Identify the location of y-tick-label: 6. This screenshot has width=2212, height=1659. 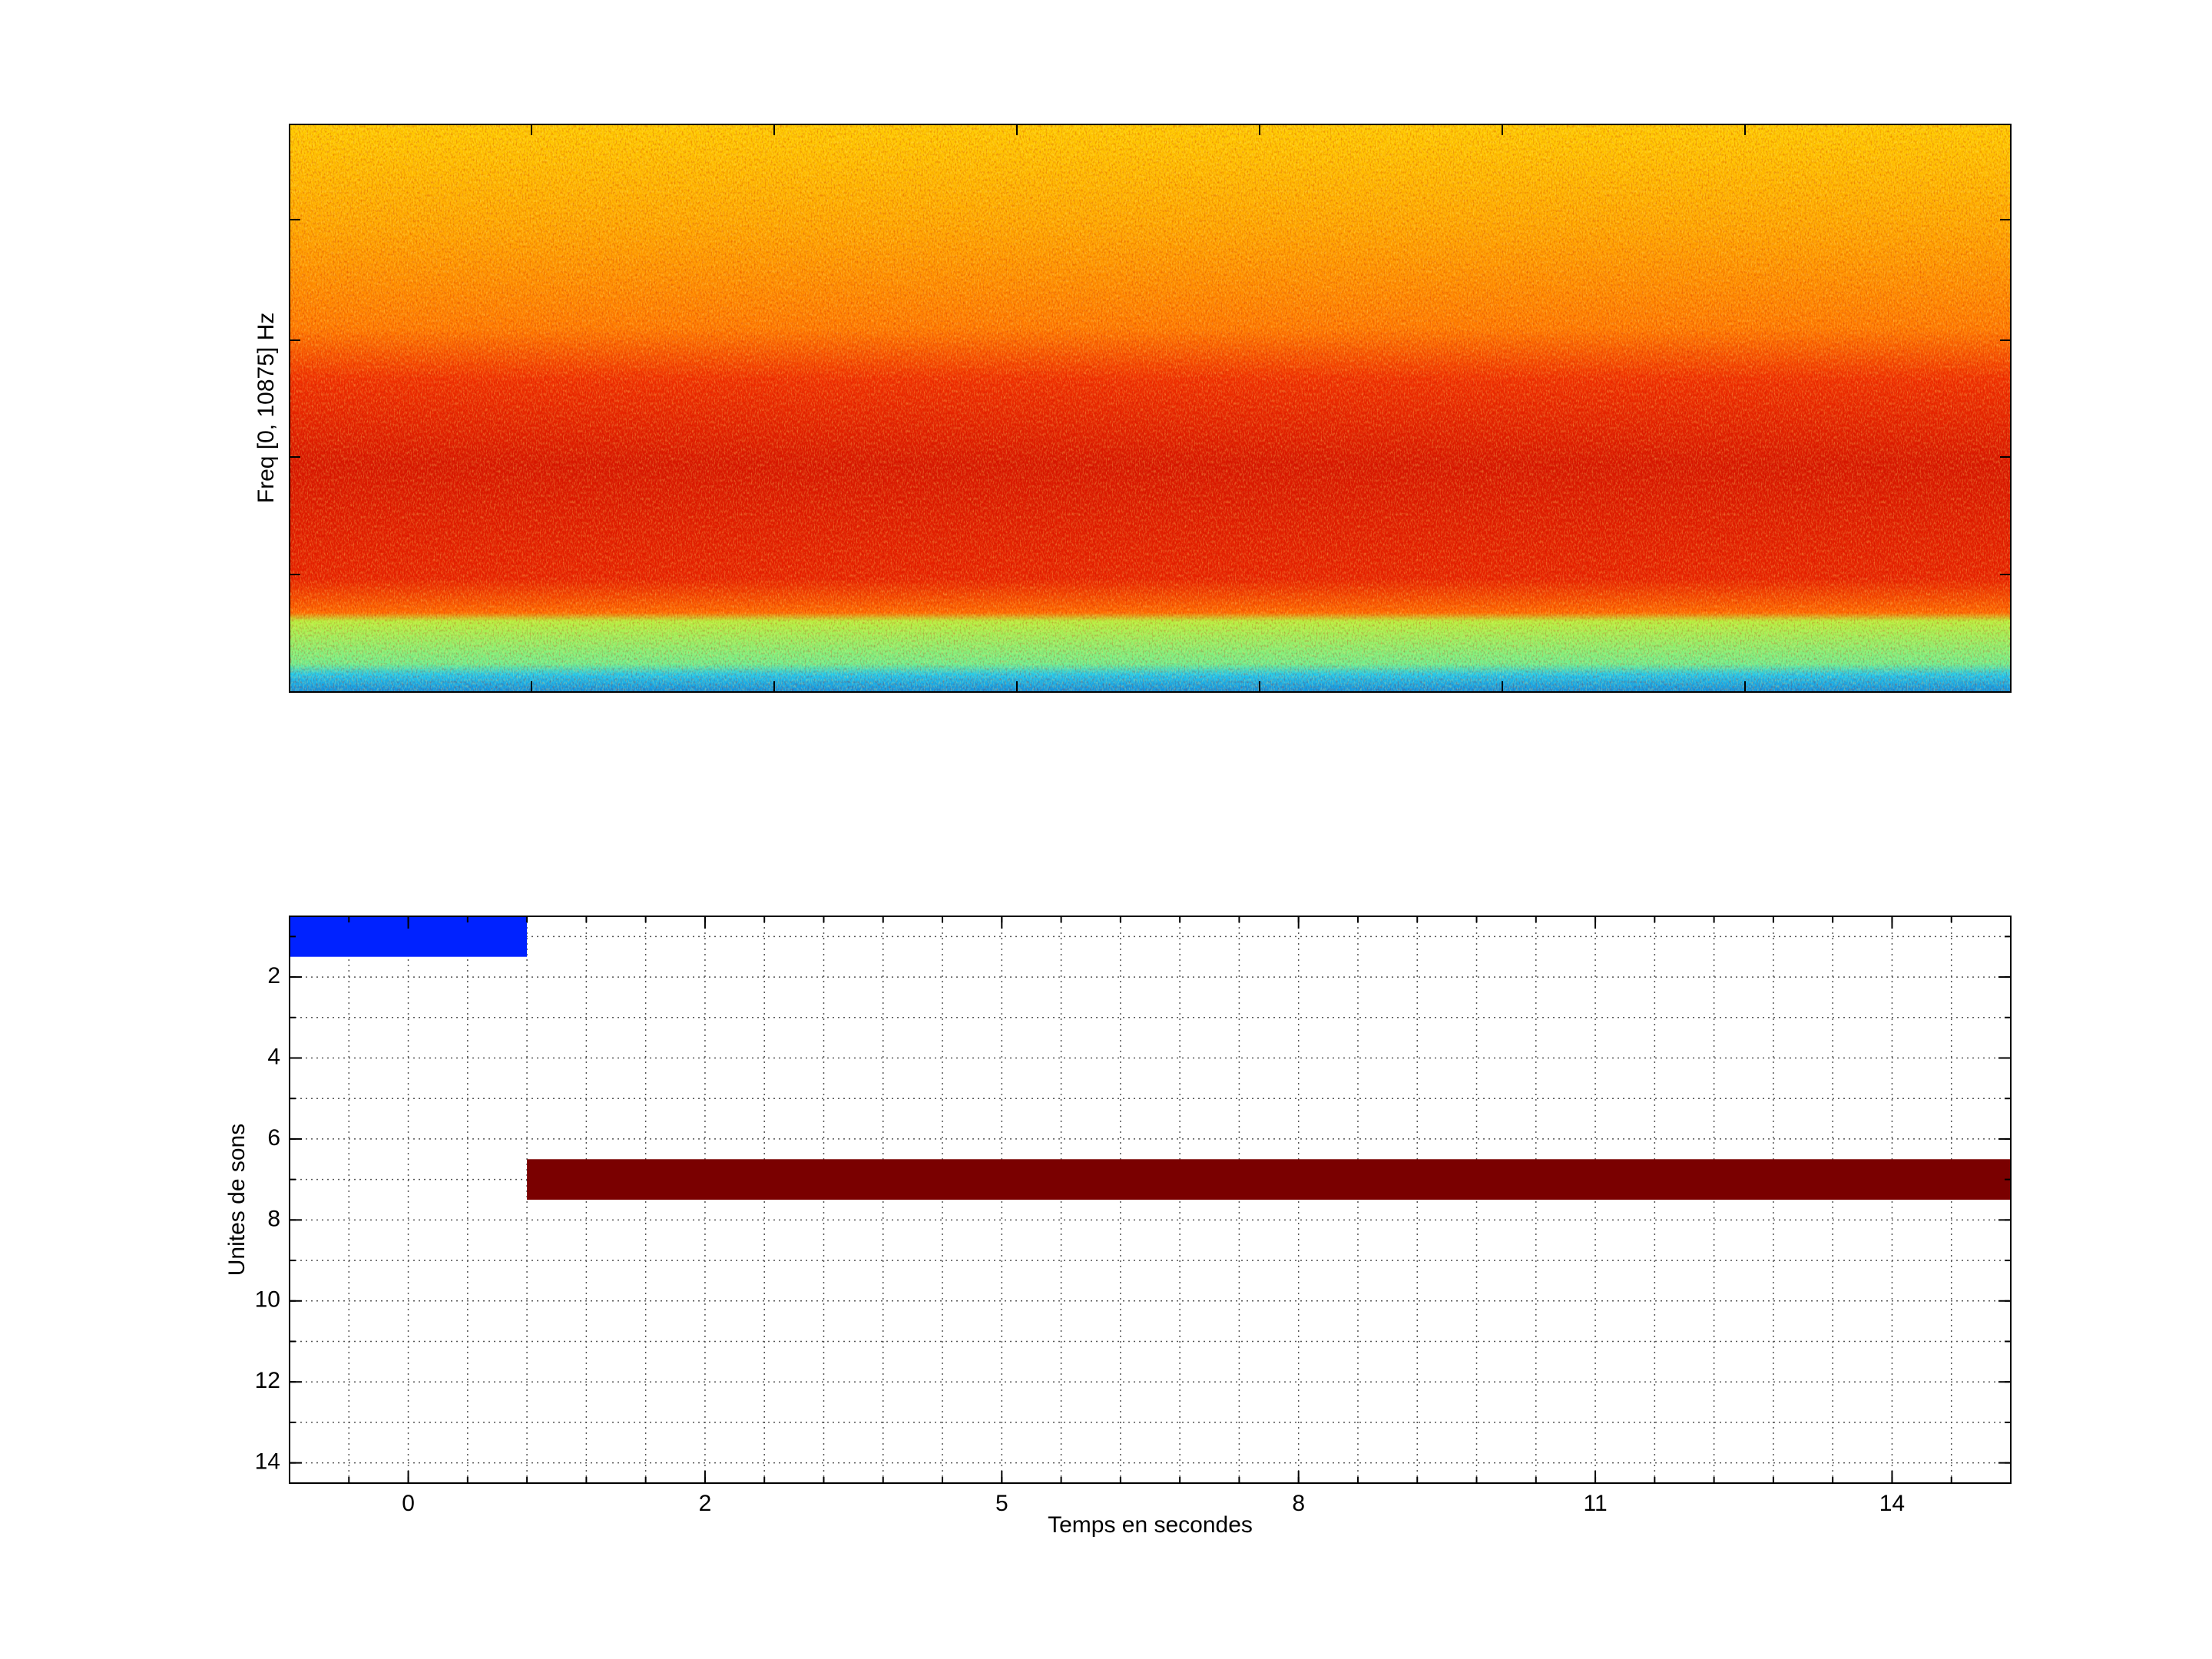
(273, 1138).